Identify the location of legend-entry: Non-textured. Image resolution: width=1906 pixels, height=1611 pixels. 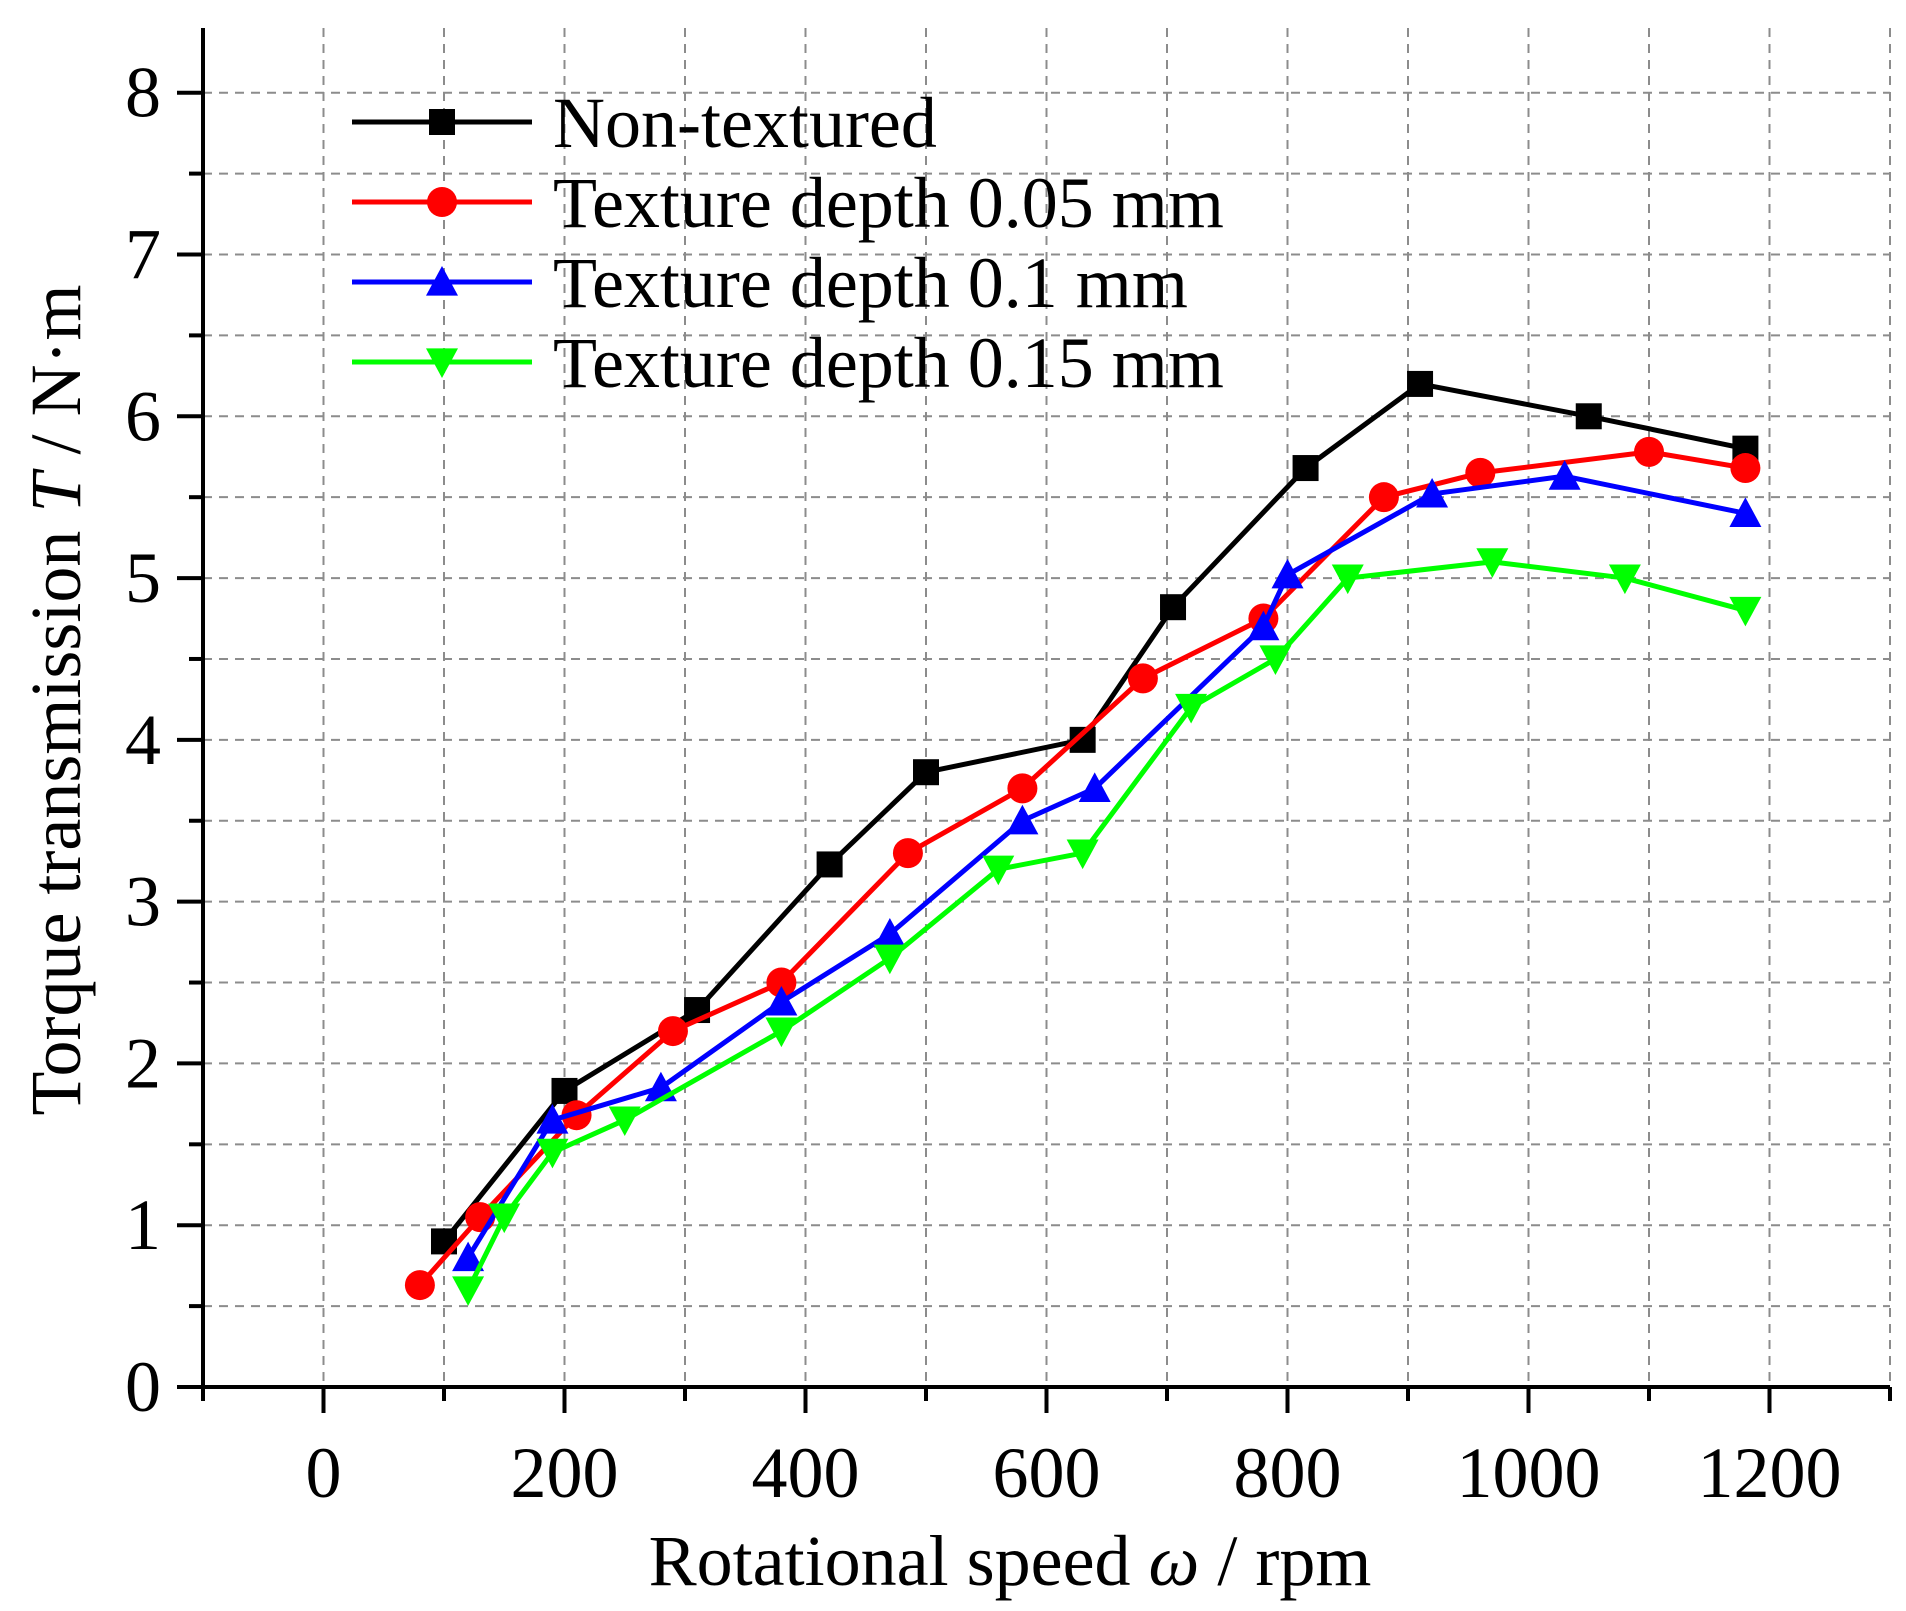
(644, 123).